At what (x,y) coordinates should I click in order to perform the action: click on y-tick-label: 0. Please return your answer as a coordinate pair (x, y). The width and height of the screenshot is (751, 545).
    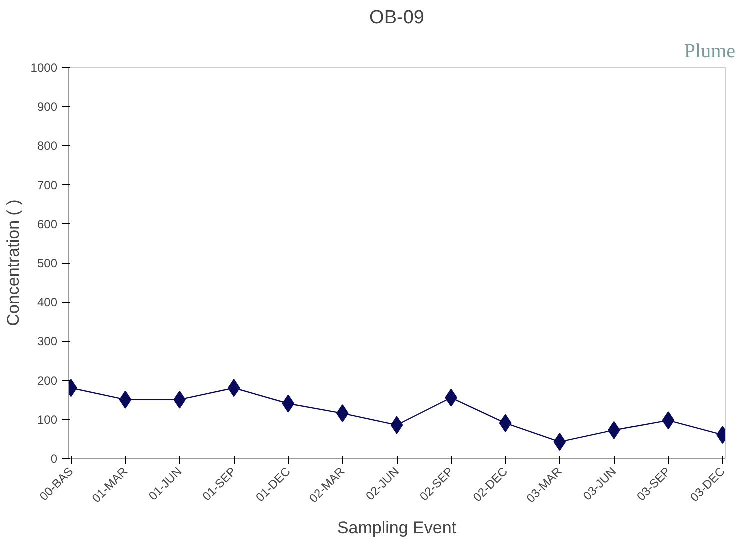
    Looking at the image, I should click on (54, 459).